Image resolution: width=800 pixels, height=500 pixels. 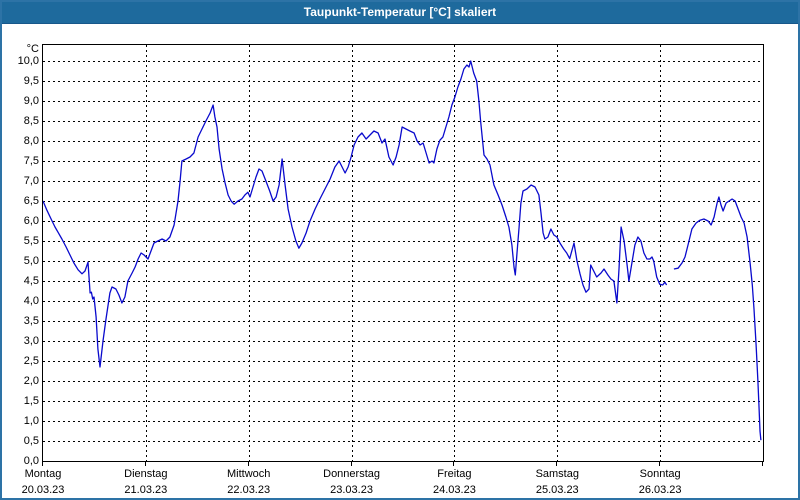 What do you see at coordinates (31, 281) in the screenshot?
I see `y-tick-label: 4,5` at bounding box center [31, 281].